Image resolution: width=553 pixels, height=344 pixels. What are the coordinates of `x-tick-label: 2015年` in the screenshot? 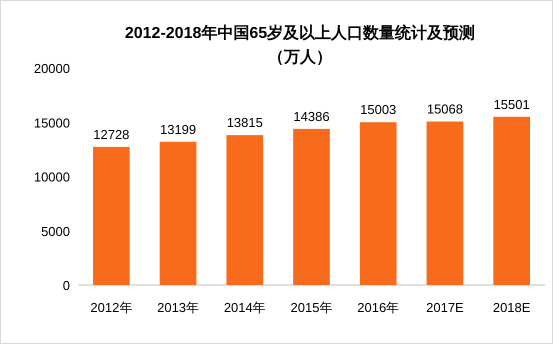 It's located at (311, 307).